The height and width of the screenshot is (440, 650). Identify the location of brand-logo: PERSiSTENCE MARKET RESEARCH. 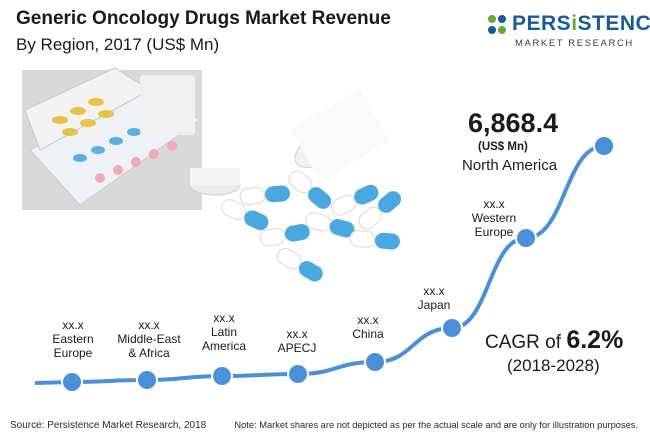
(569, 36).